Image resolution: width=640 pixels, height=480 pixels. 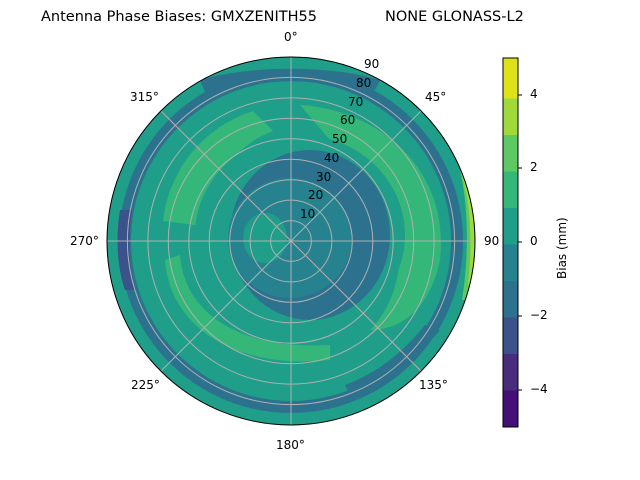 What do you see at coordinates (534, 94) in the screenshot?
I see `colorbar-tick-4: 4` at bounding box center [534, 94].